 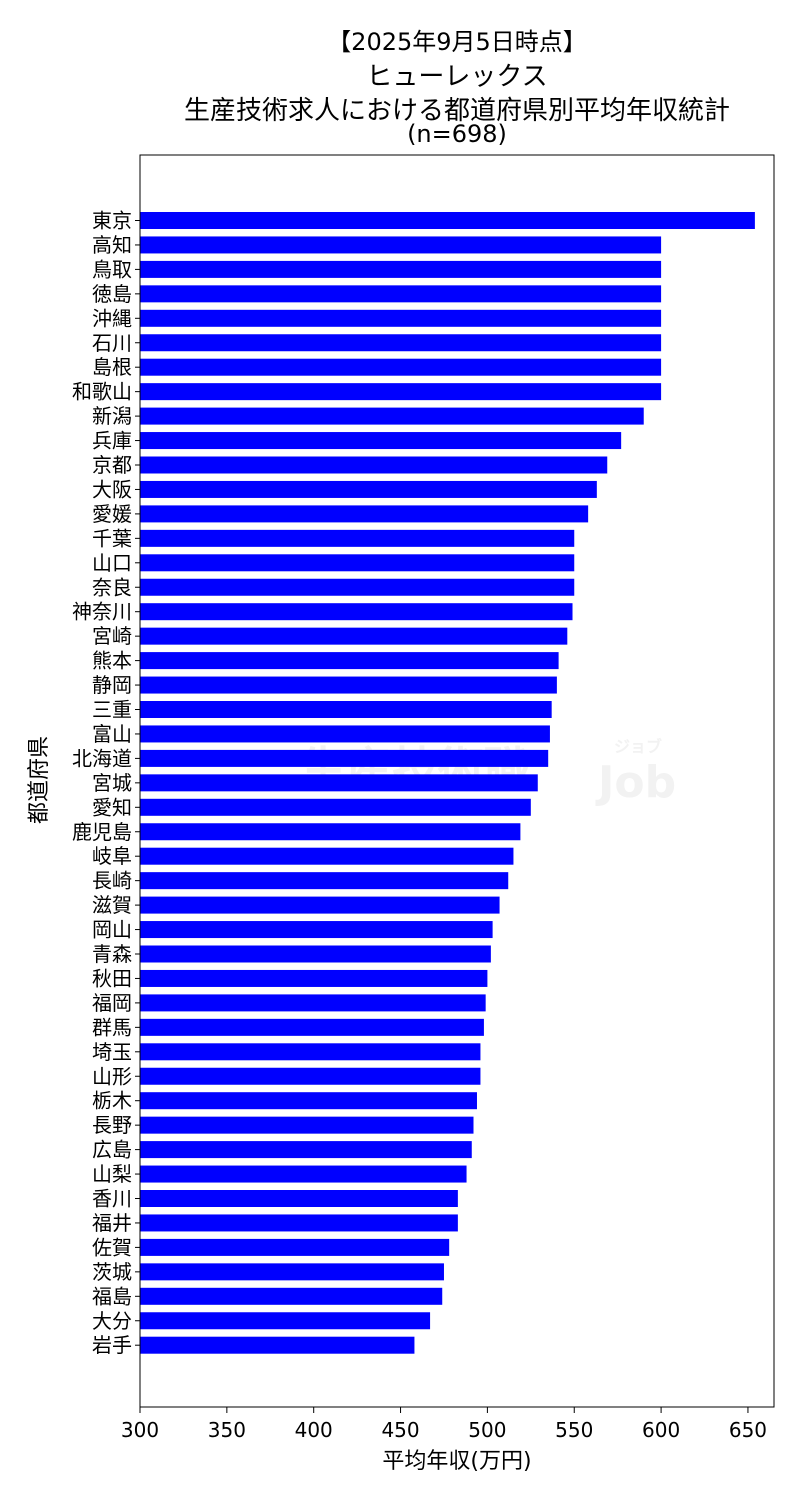 I want to click on y-tick-label-鳥取: 鳥取, so click(x=112, y=269).